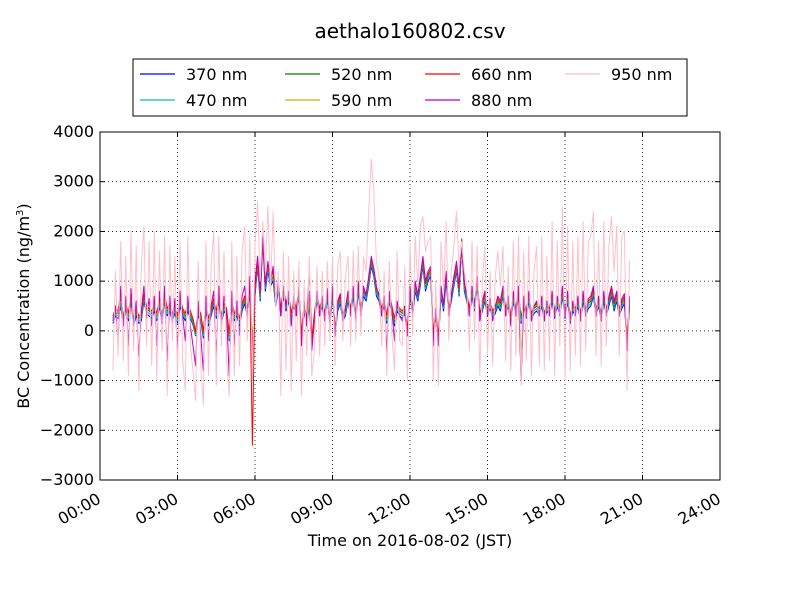 The height and width of the screenshot is (600, 800). I want to click on y-axis-label-sup: 3, so click(20, 213).